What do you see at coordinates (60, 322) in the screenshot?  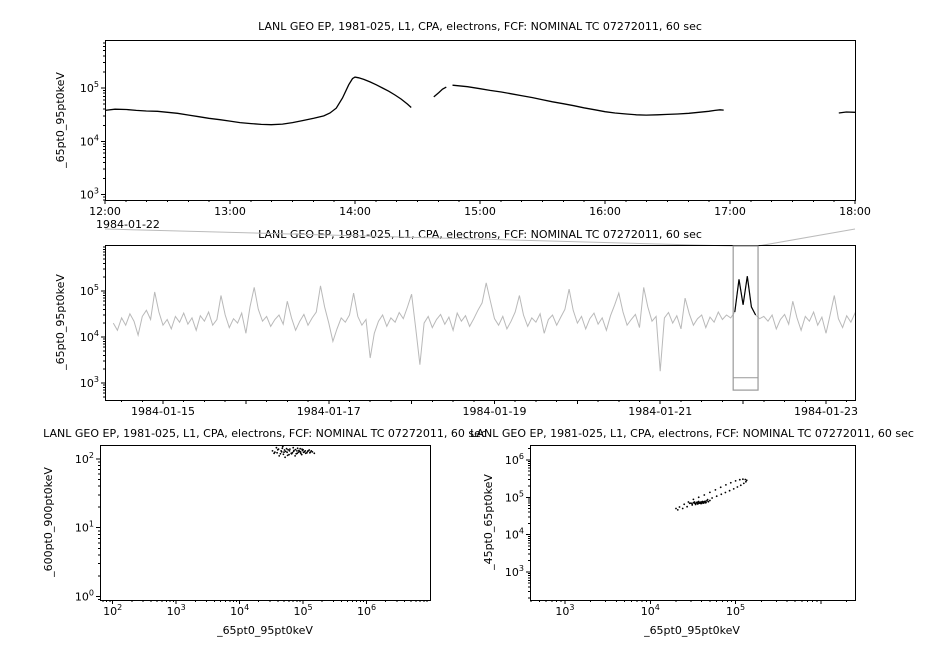 I see `y-axis-label-context: _65pt0_95pt0keV` at bounding box center [60, 322].